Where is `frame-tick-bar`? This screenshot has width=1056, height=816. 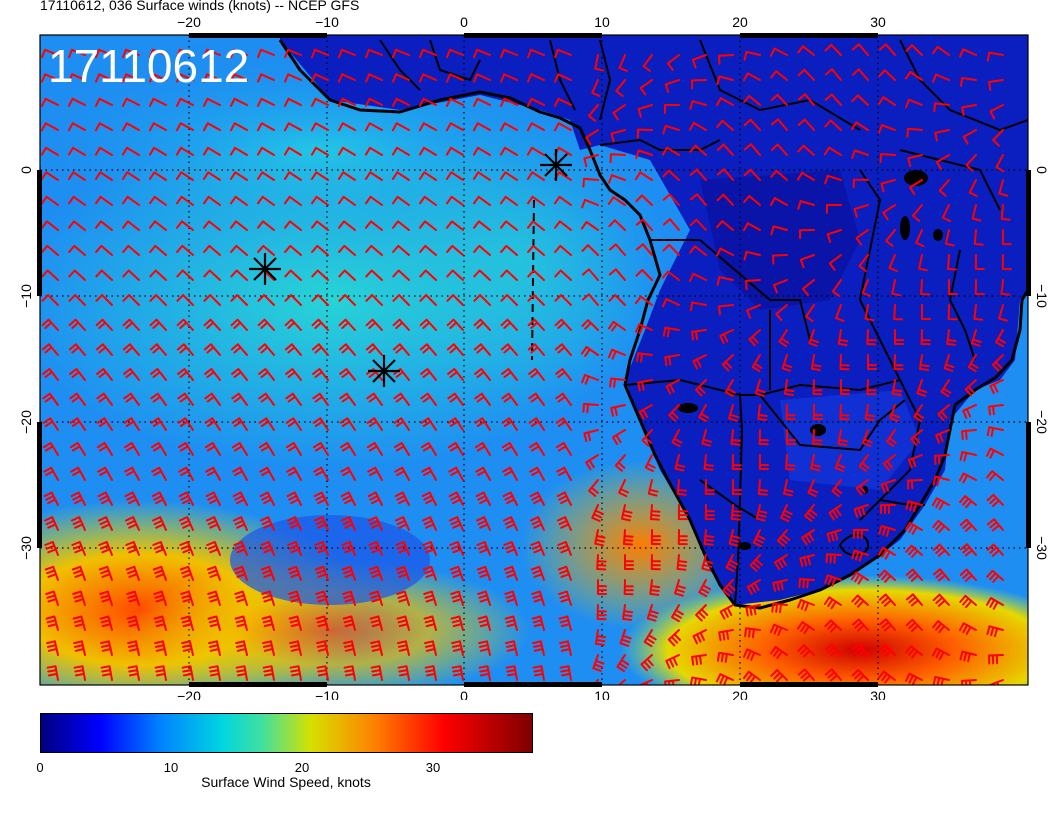 frame-tick-bar is located at coordinates (809, 35).